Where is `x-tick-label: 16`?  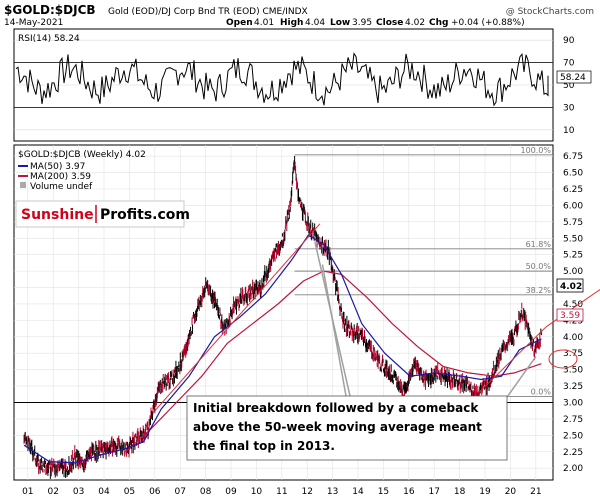 x-tick-label: 16 is located at coordinates (409, 492).